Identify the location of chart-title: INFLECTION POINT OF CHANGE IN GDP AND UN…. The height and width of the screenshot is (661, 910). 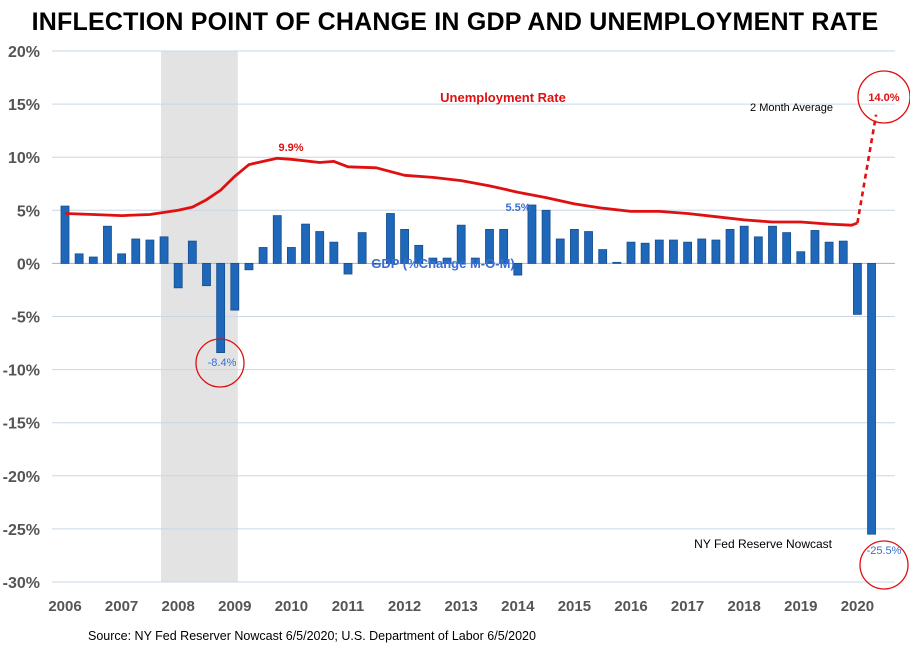
(455, 22).